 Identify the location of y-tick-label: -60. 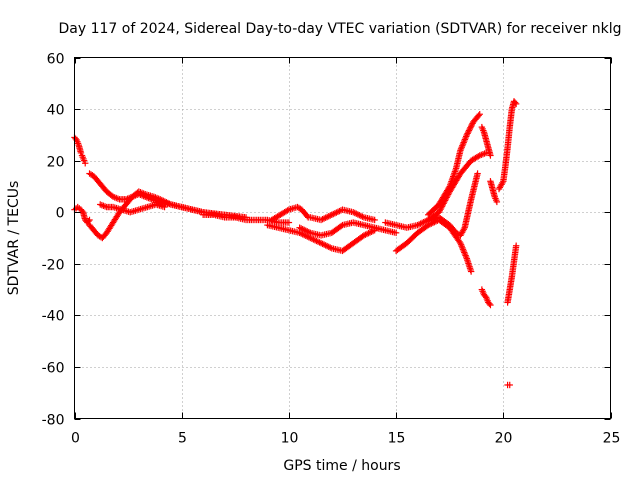
(53, 369).